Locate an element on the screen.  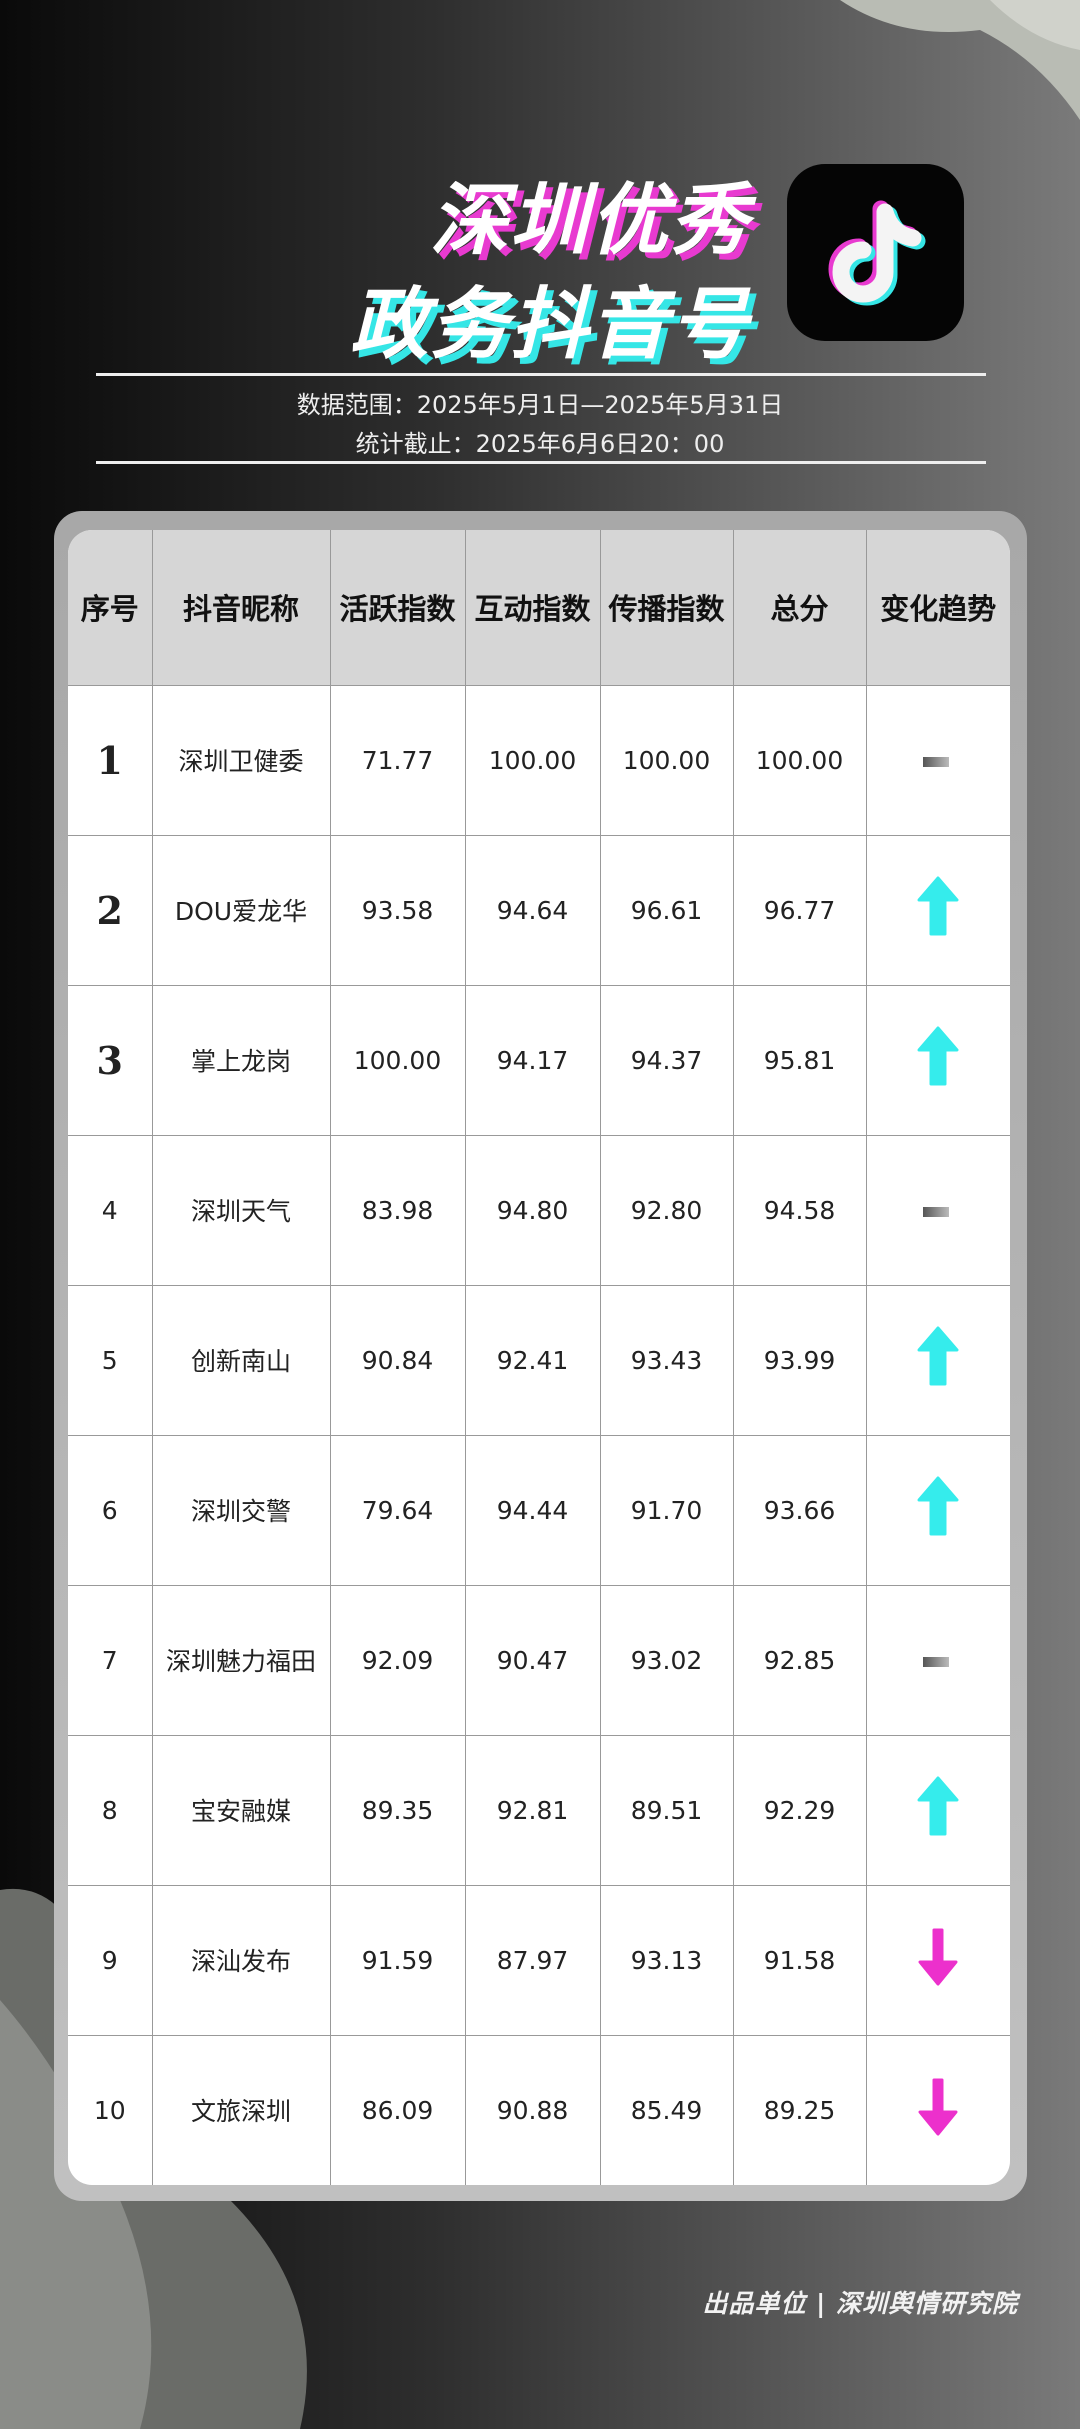
active-index-cell: 79.64 is located at coordinates (397, 1510).